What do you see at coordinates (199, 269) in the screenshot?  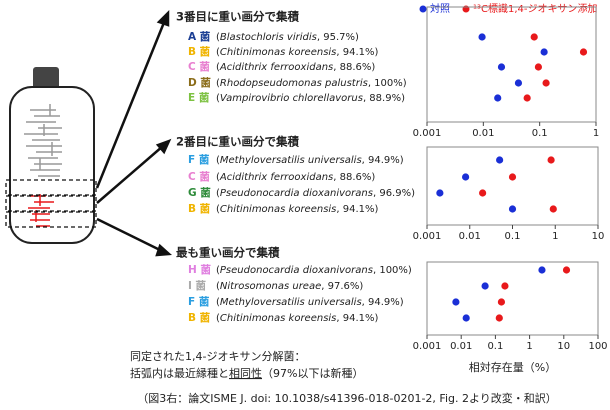 I see `taxon-tag: H 菌` at bounding box center [199, 269].